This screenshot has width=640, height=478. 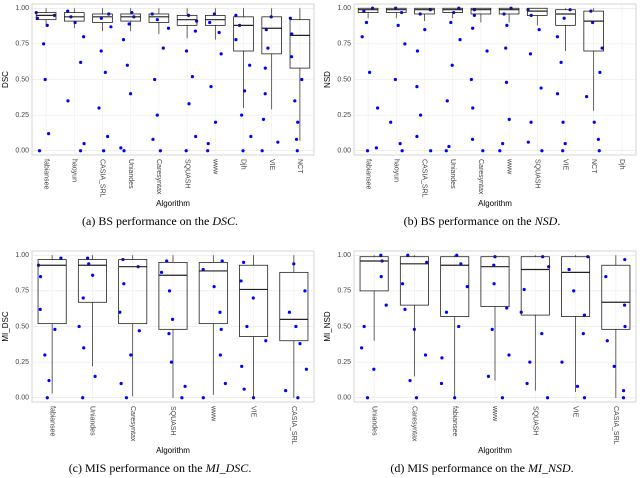 What do you see at coordinates (22, 398) in the screenshot?
I see `y-tick-label: 0.00` at bounding box center [22, 398].